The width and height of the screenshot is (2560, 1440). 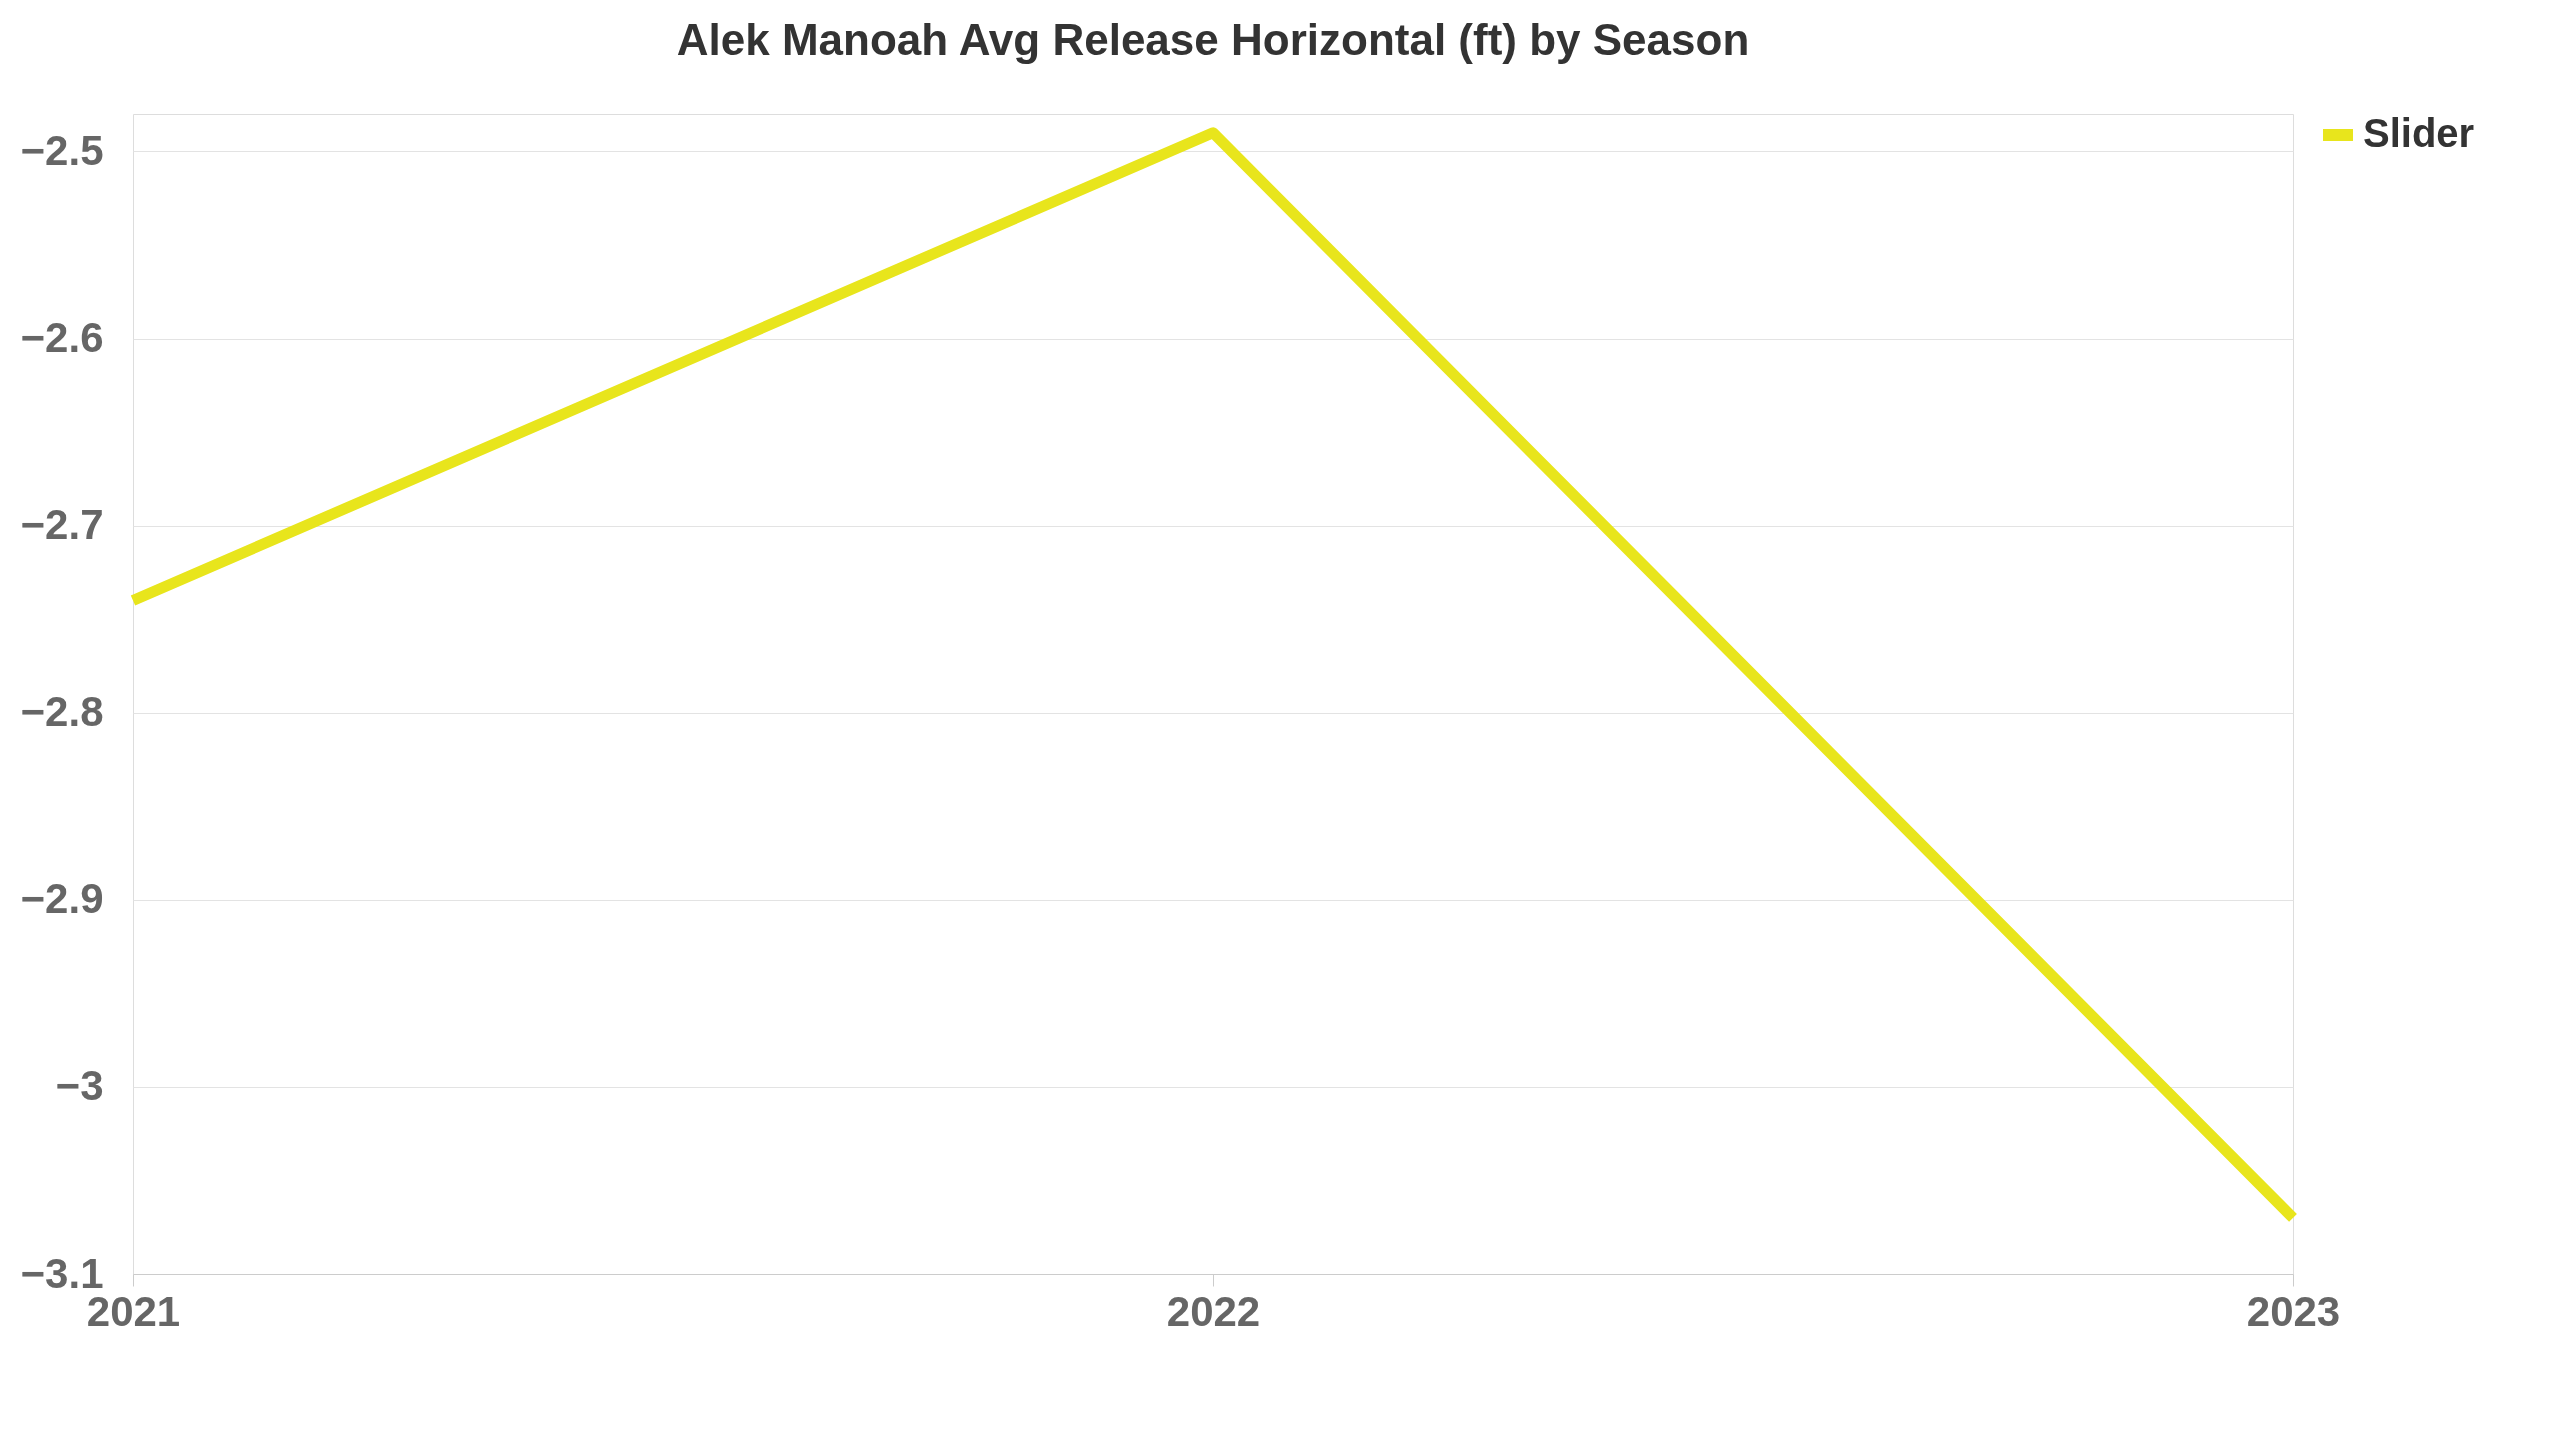 I want to click on y-tick-label: −2.7, so click(x=62, y=525).